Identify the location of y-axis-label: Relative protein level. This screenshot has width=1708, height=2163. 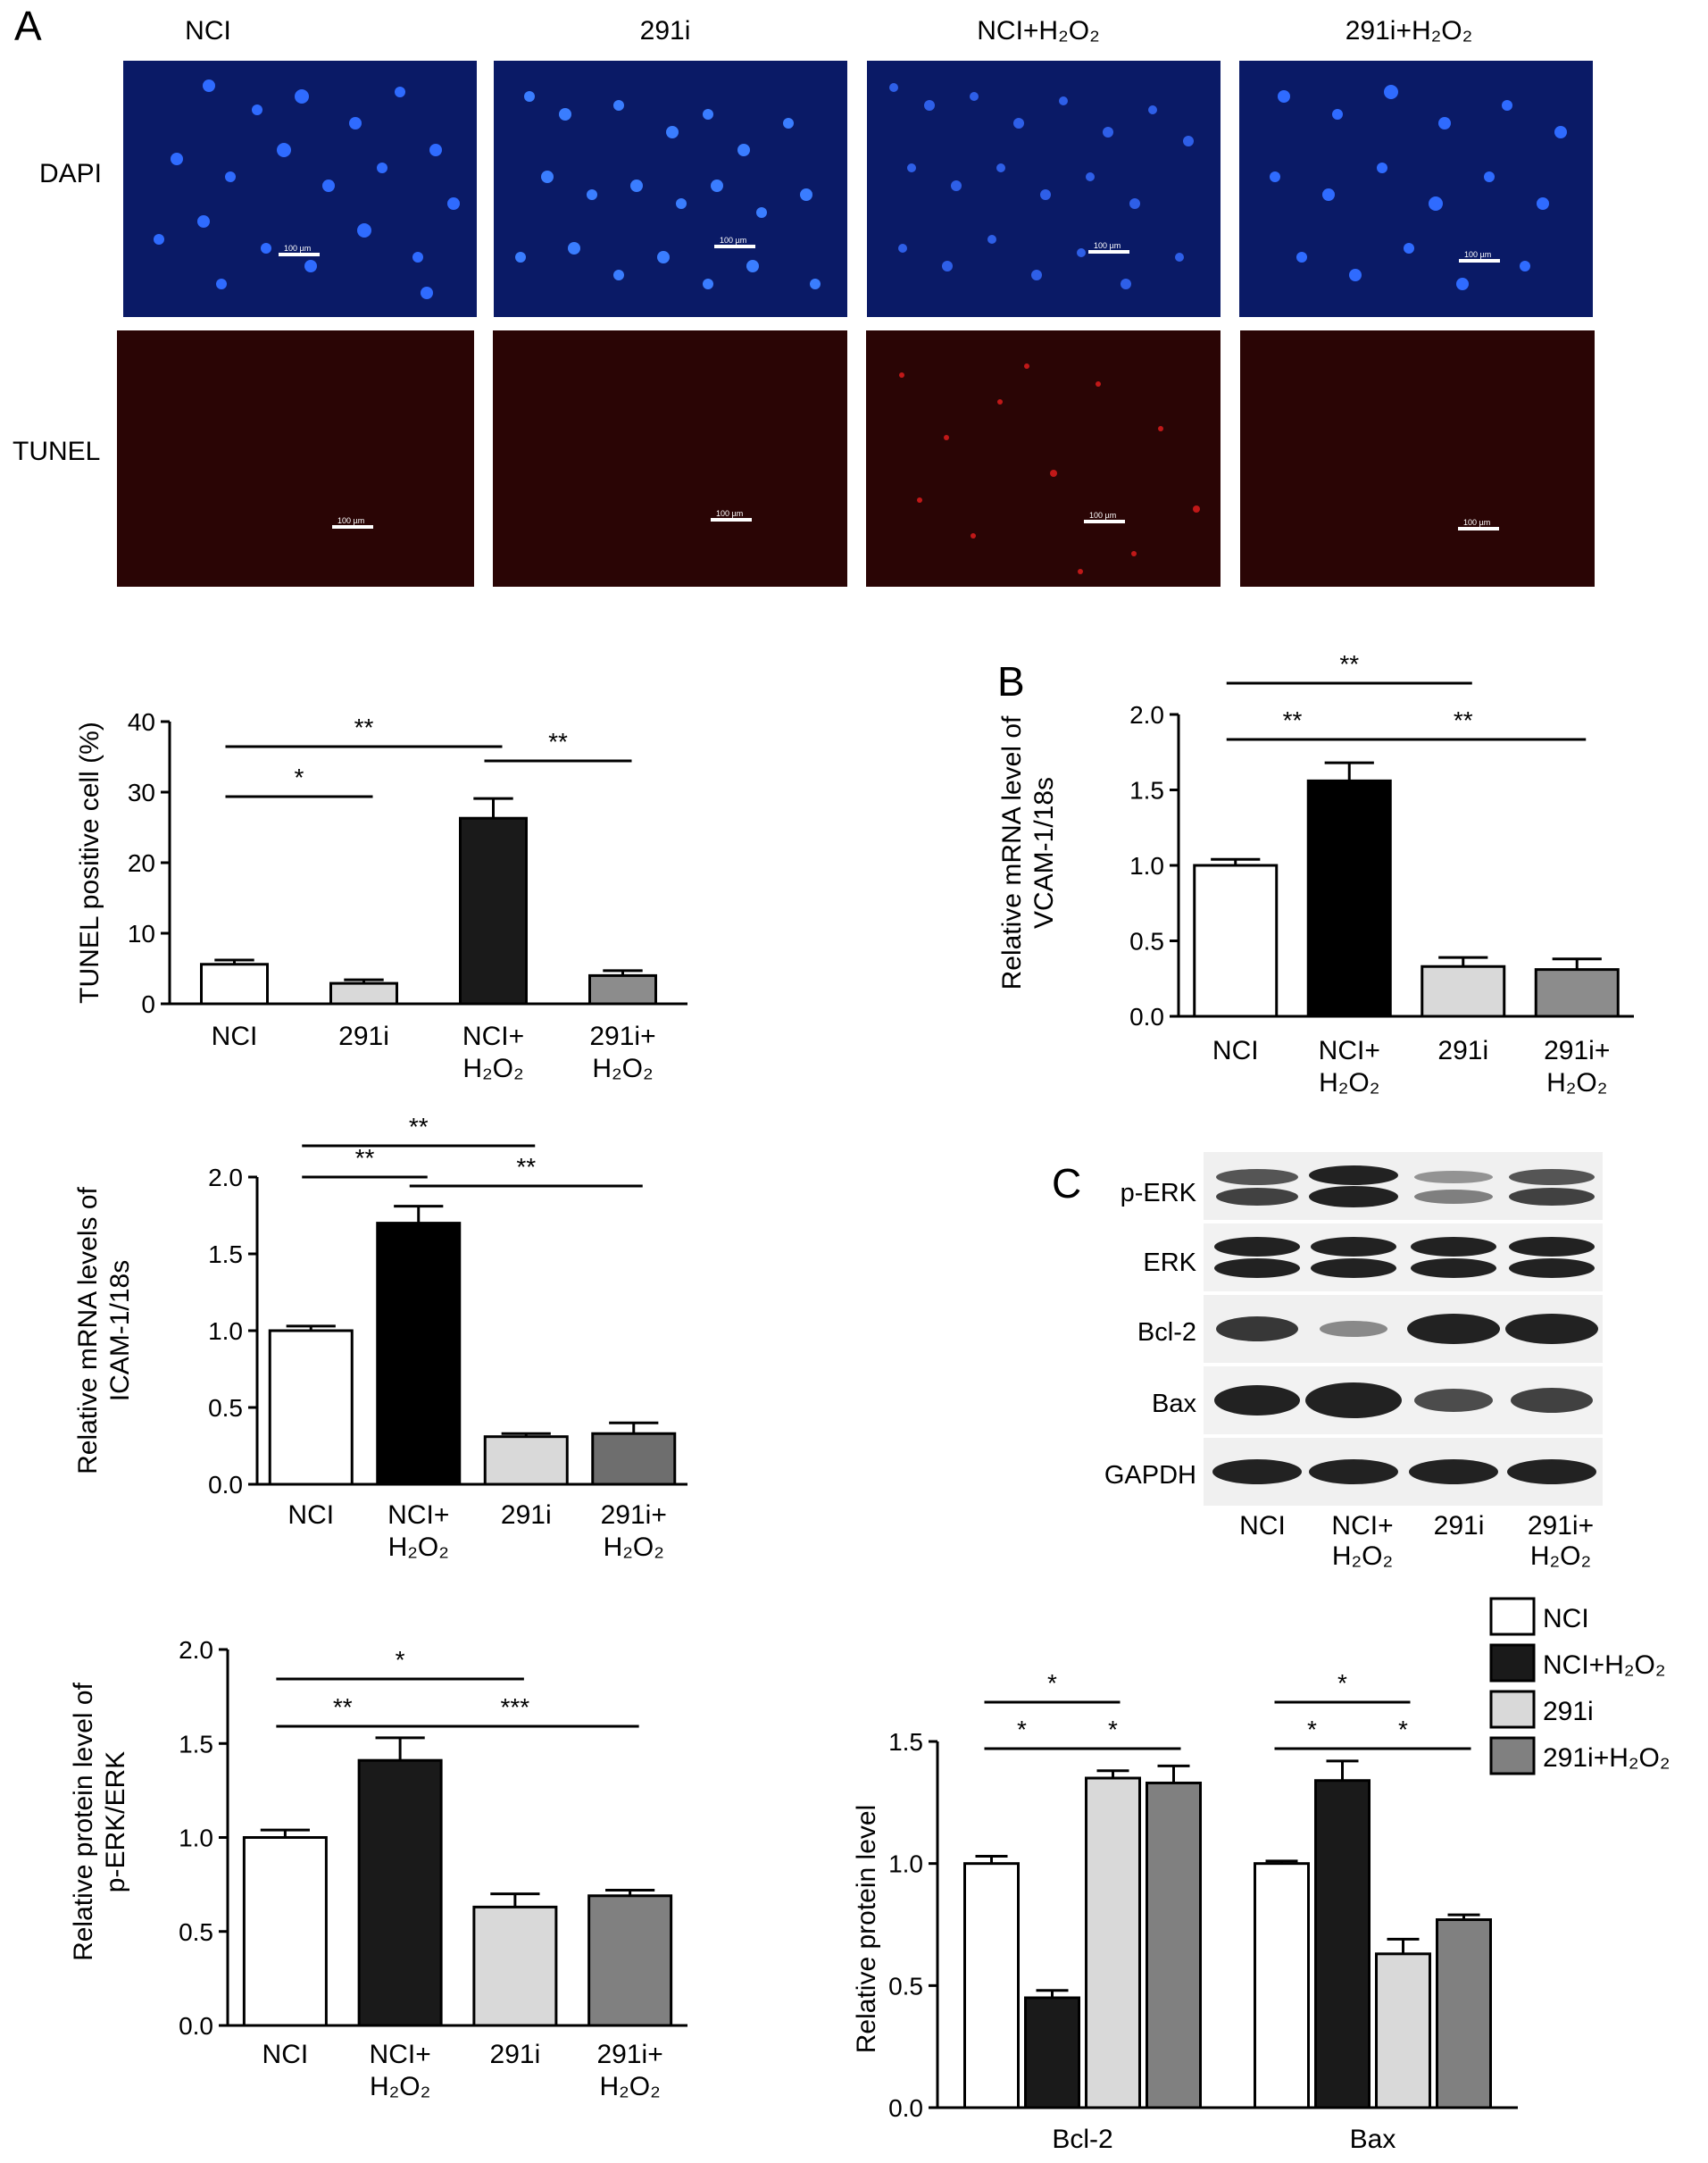
(866, 1929).